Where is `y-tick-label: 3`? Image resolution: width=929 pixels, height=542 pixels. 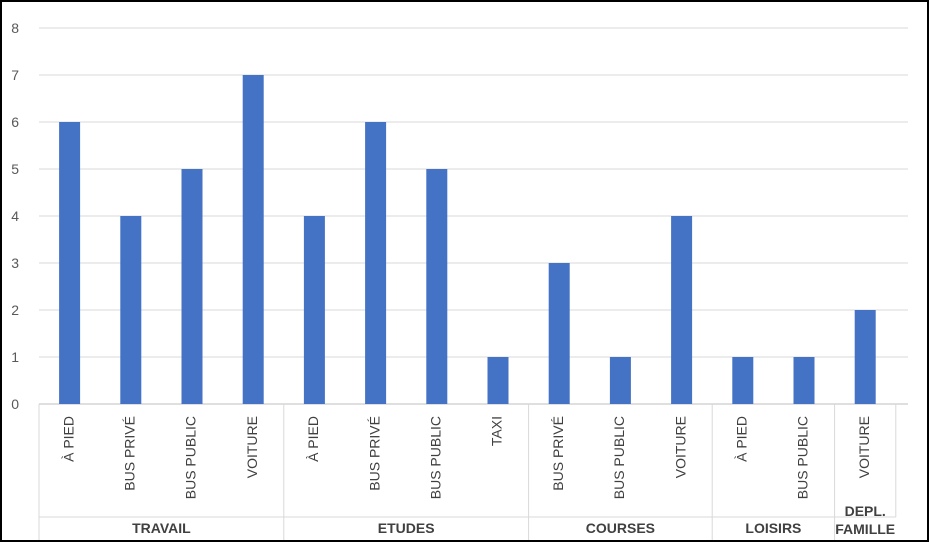 y-tick-label: 3 is located at coordinates (15, 263).